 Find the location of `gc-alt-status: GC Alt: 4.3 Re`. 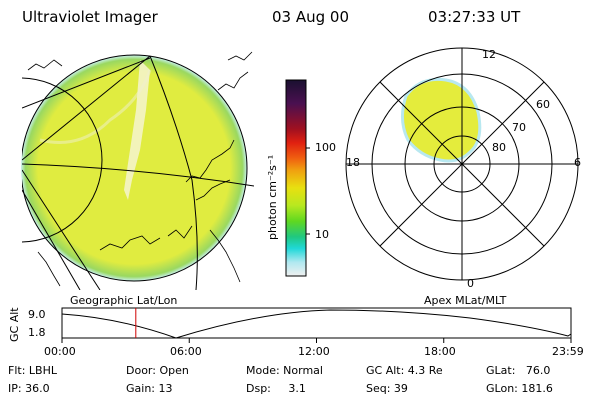

gc-alt-status: GC Alt: 4.3 Re is located at coordinates (404, 370).